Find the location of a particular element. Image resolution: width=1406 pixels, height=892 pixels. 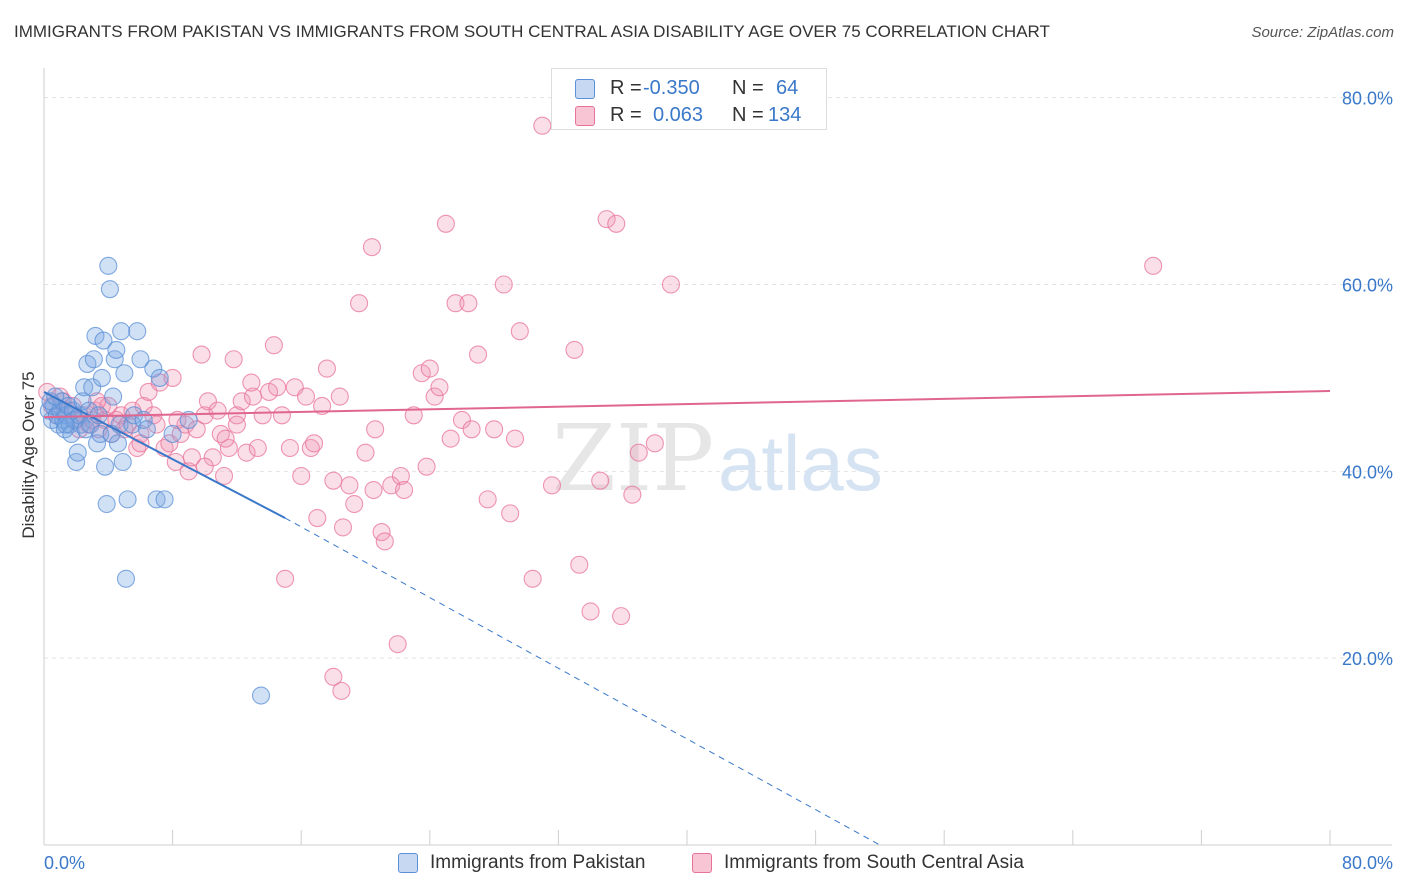

legend-item-south-central-asia: Immigrants from South Central Asia is located at coordinates (858, 863).